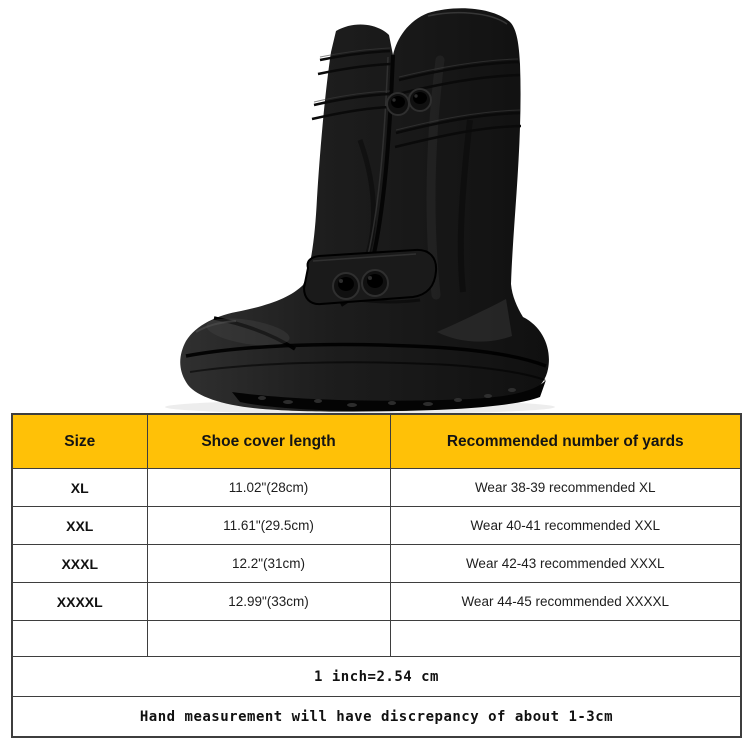  What do you see at coordinates (79, 487) in the screenshot?
I see `size-cell: XL` at bounding box center [79, 487].